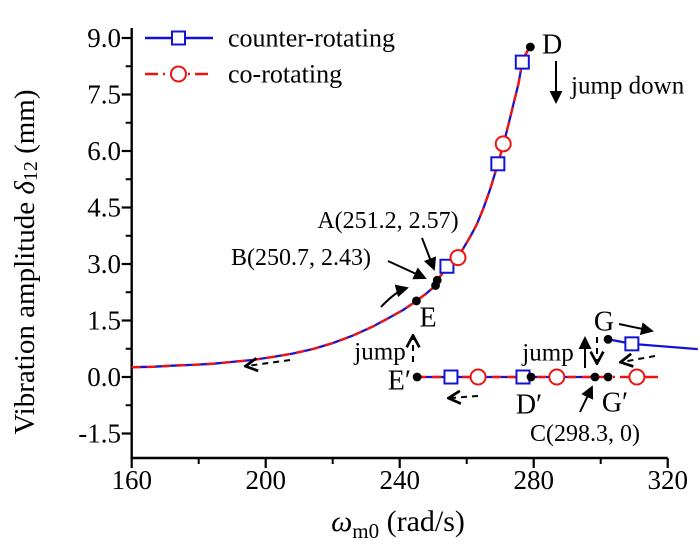  What do you see at coordinates (595, 377) in the screenshot?
I see `key-point-C` at bounding box center [595, 377].